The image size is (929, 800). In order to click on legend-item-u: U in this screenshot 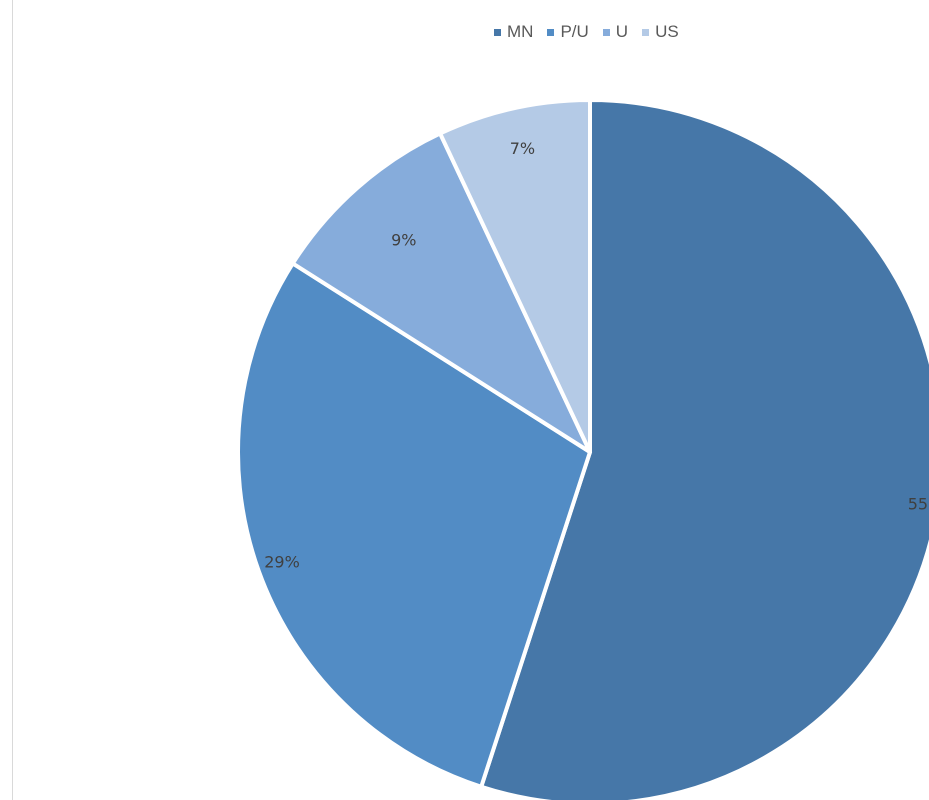, I will do `click(615, 32)`.